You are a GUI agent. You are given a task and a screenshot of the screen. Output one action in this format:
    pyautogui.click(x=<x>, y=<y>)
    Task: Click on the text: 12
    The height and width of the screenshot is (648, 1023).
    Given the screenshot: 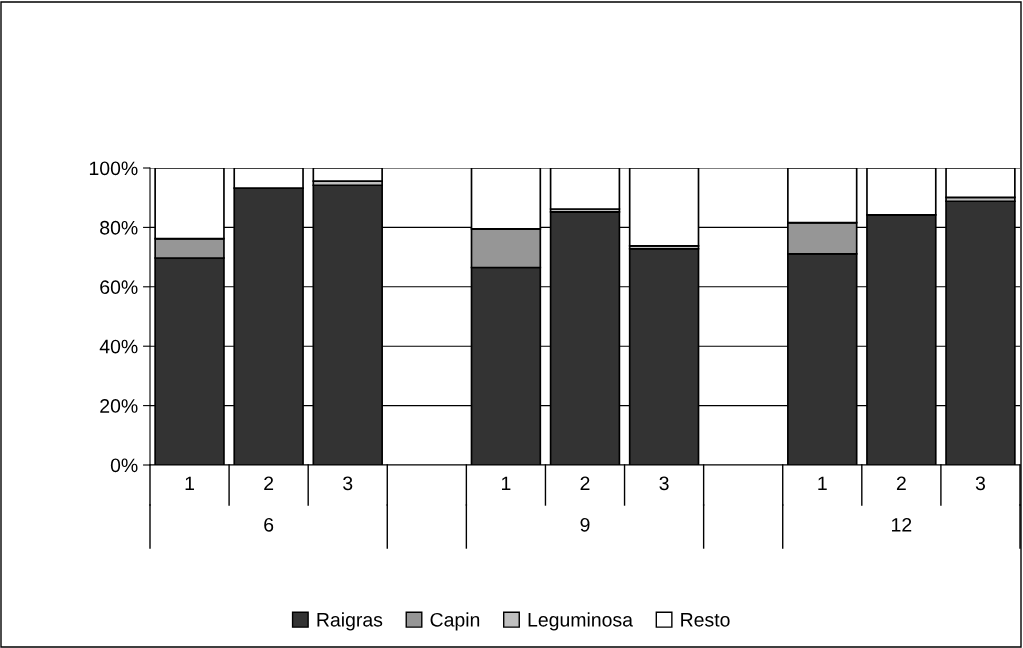 What is the action you would take?
    pyautogui.click(x=902, y=524)
    